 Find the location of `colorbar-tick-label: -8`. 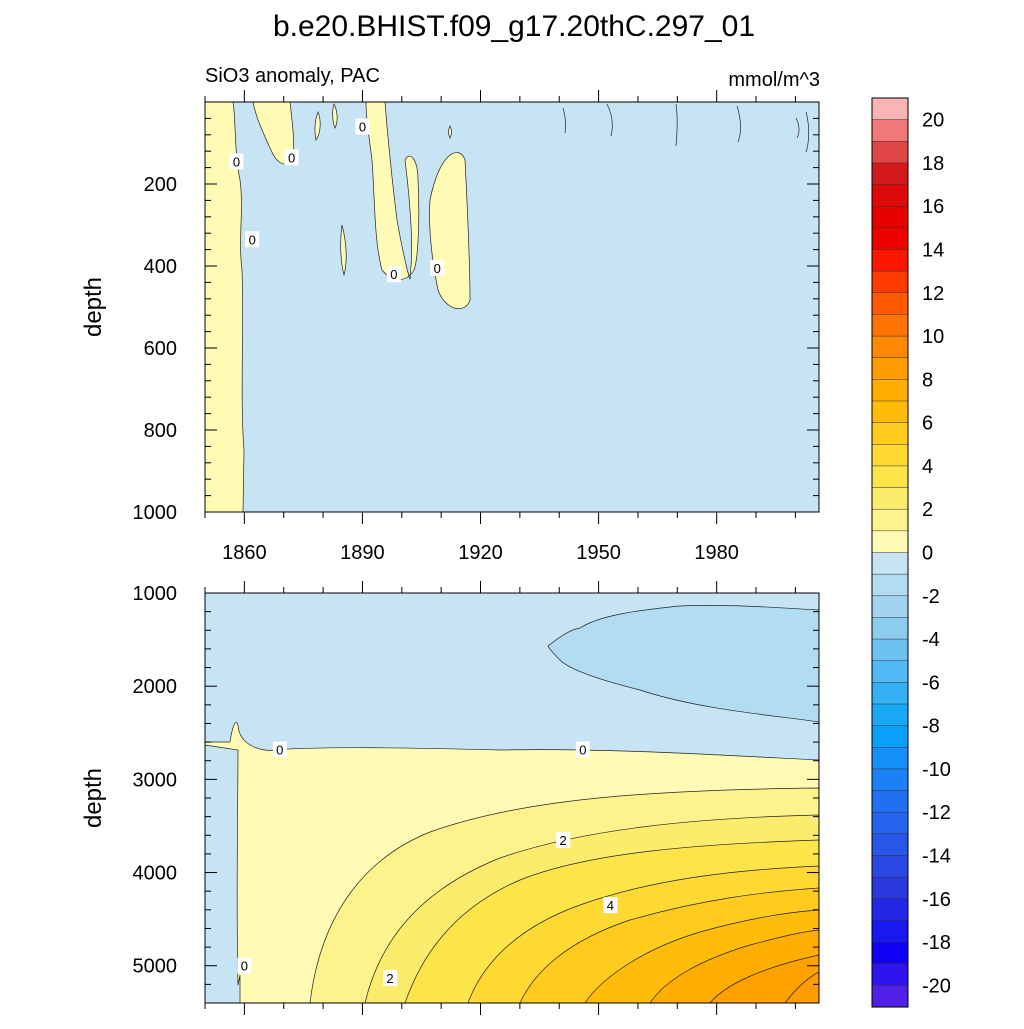

colorbar-tick-label: -8 is located at coordinates (931, 727).